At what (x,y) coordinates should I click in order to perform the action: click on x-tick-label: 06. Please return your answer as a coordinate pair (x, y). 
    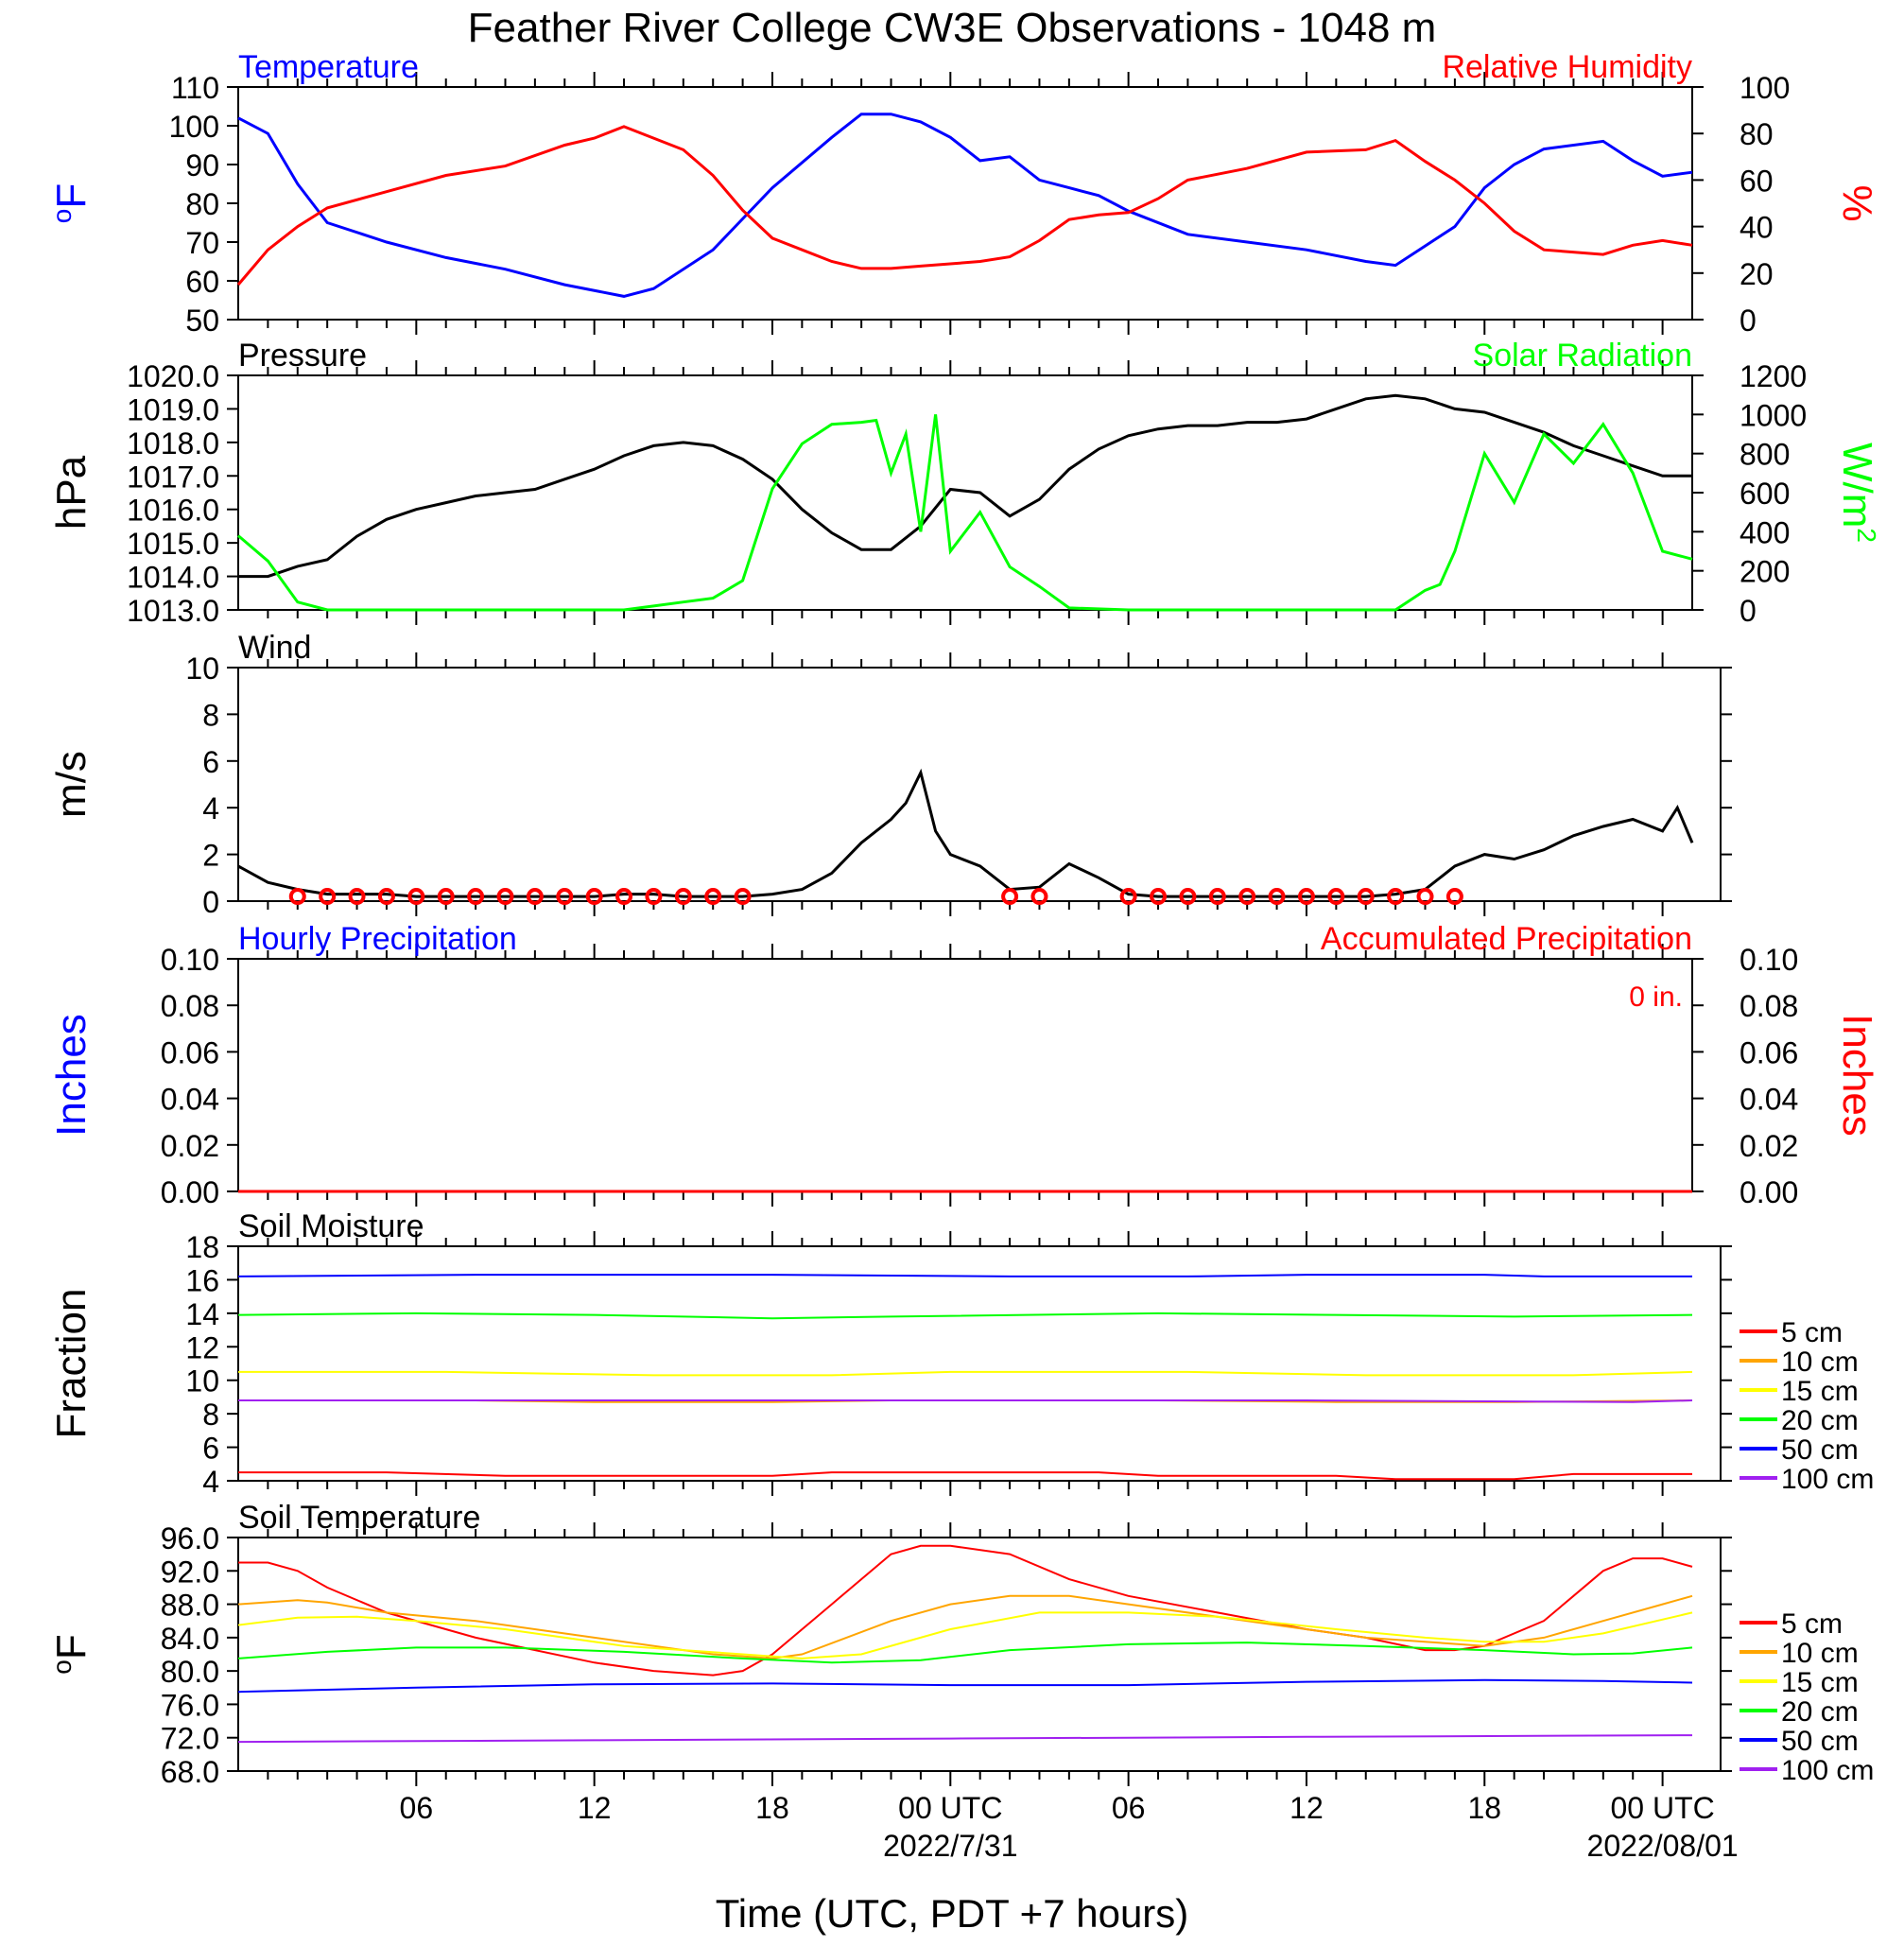
    Looking at the image, I should click on (1129, 1808).